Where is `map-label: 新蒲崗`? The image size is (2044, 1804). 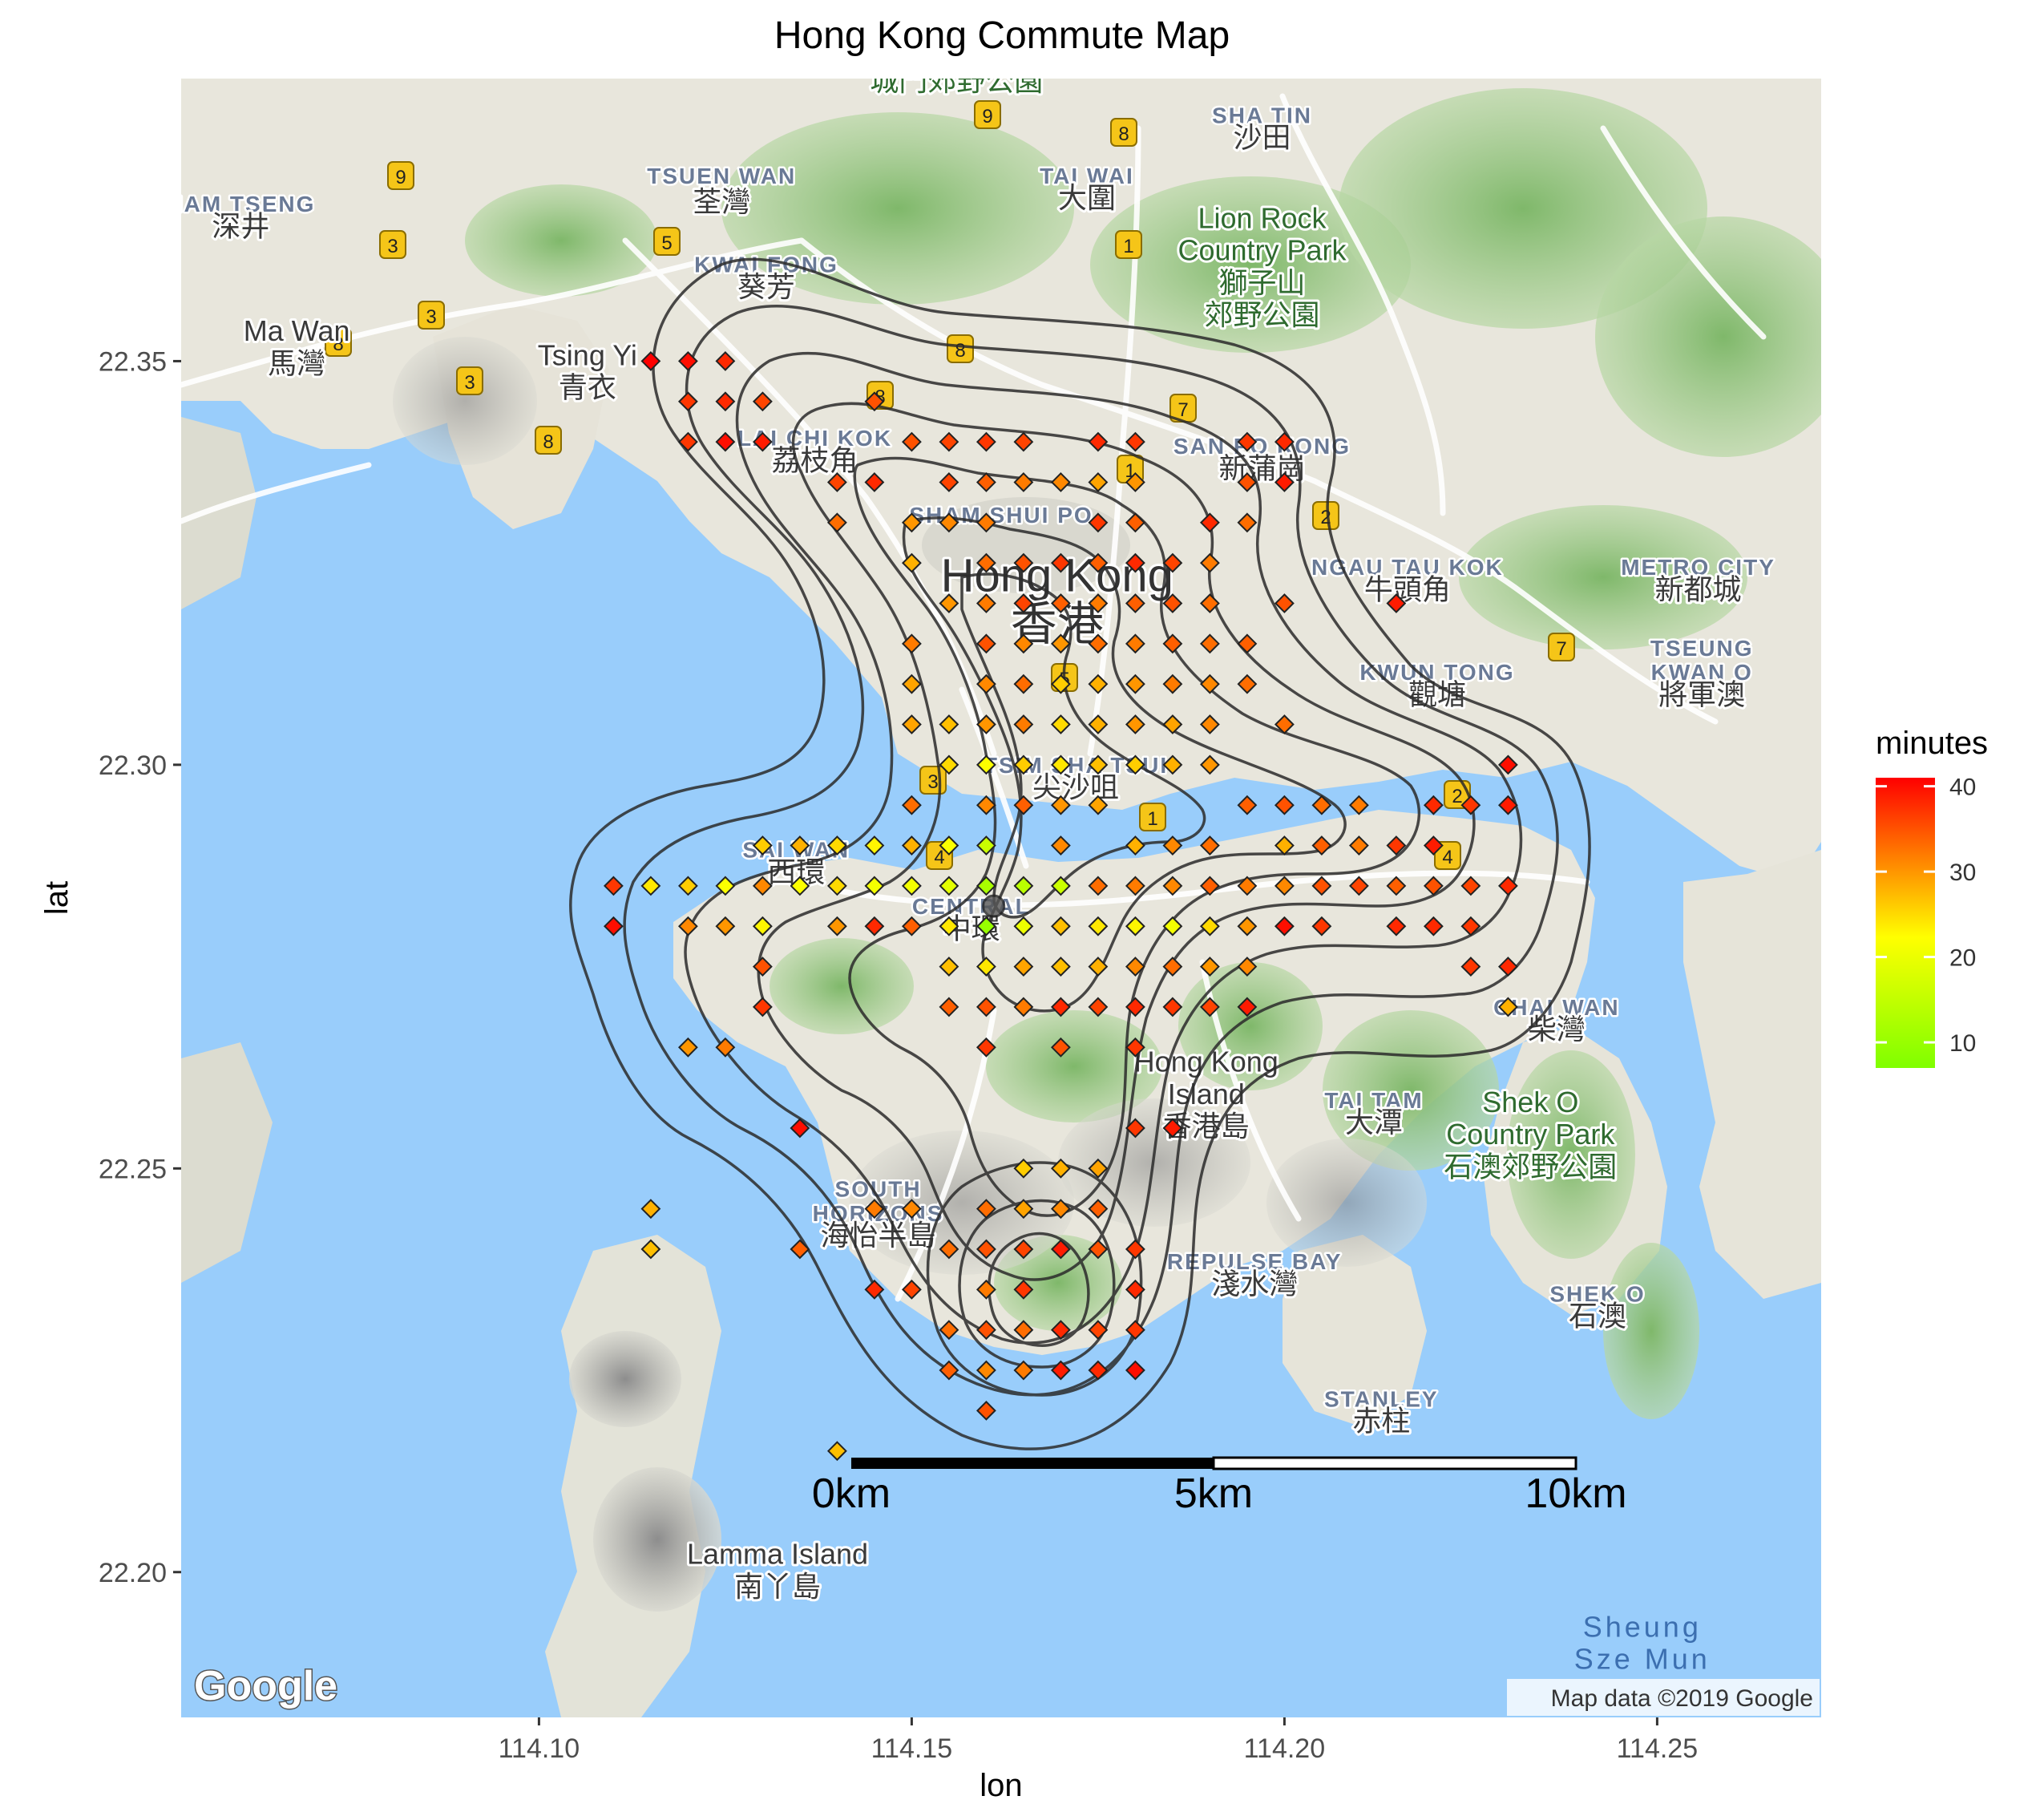
map-label: 新蒲崗 is located at coordinates (1261, 468).